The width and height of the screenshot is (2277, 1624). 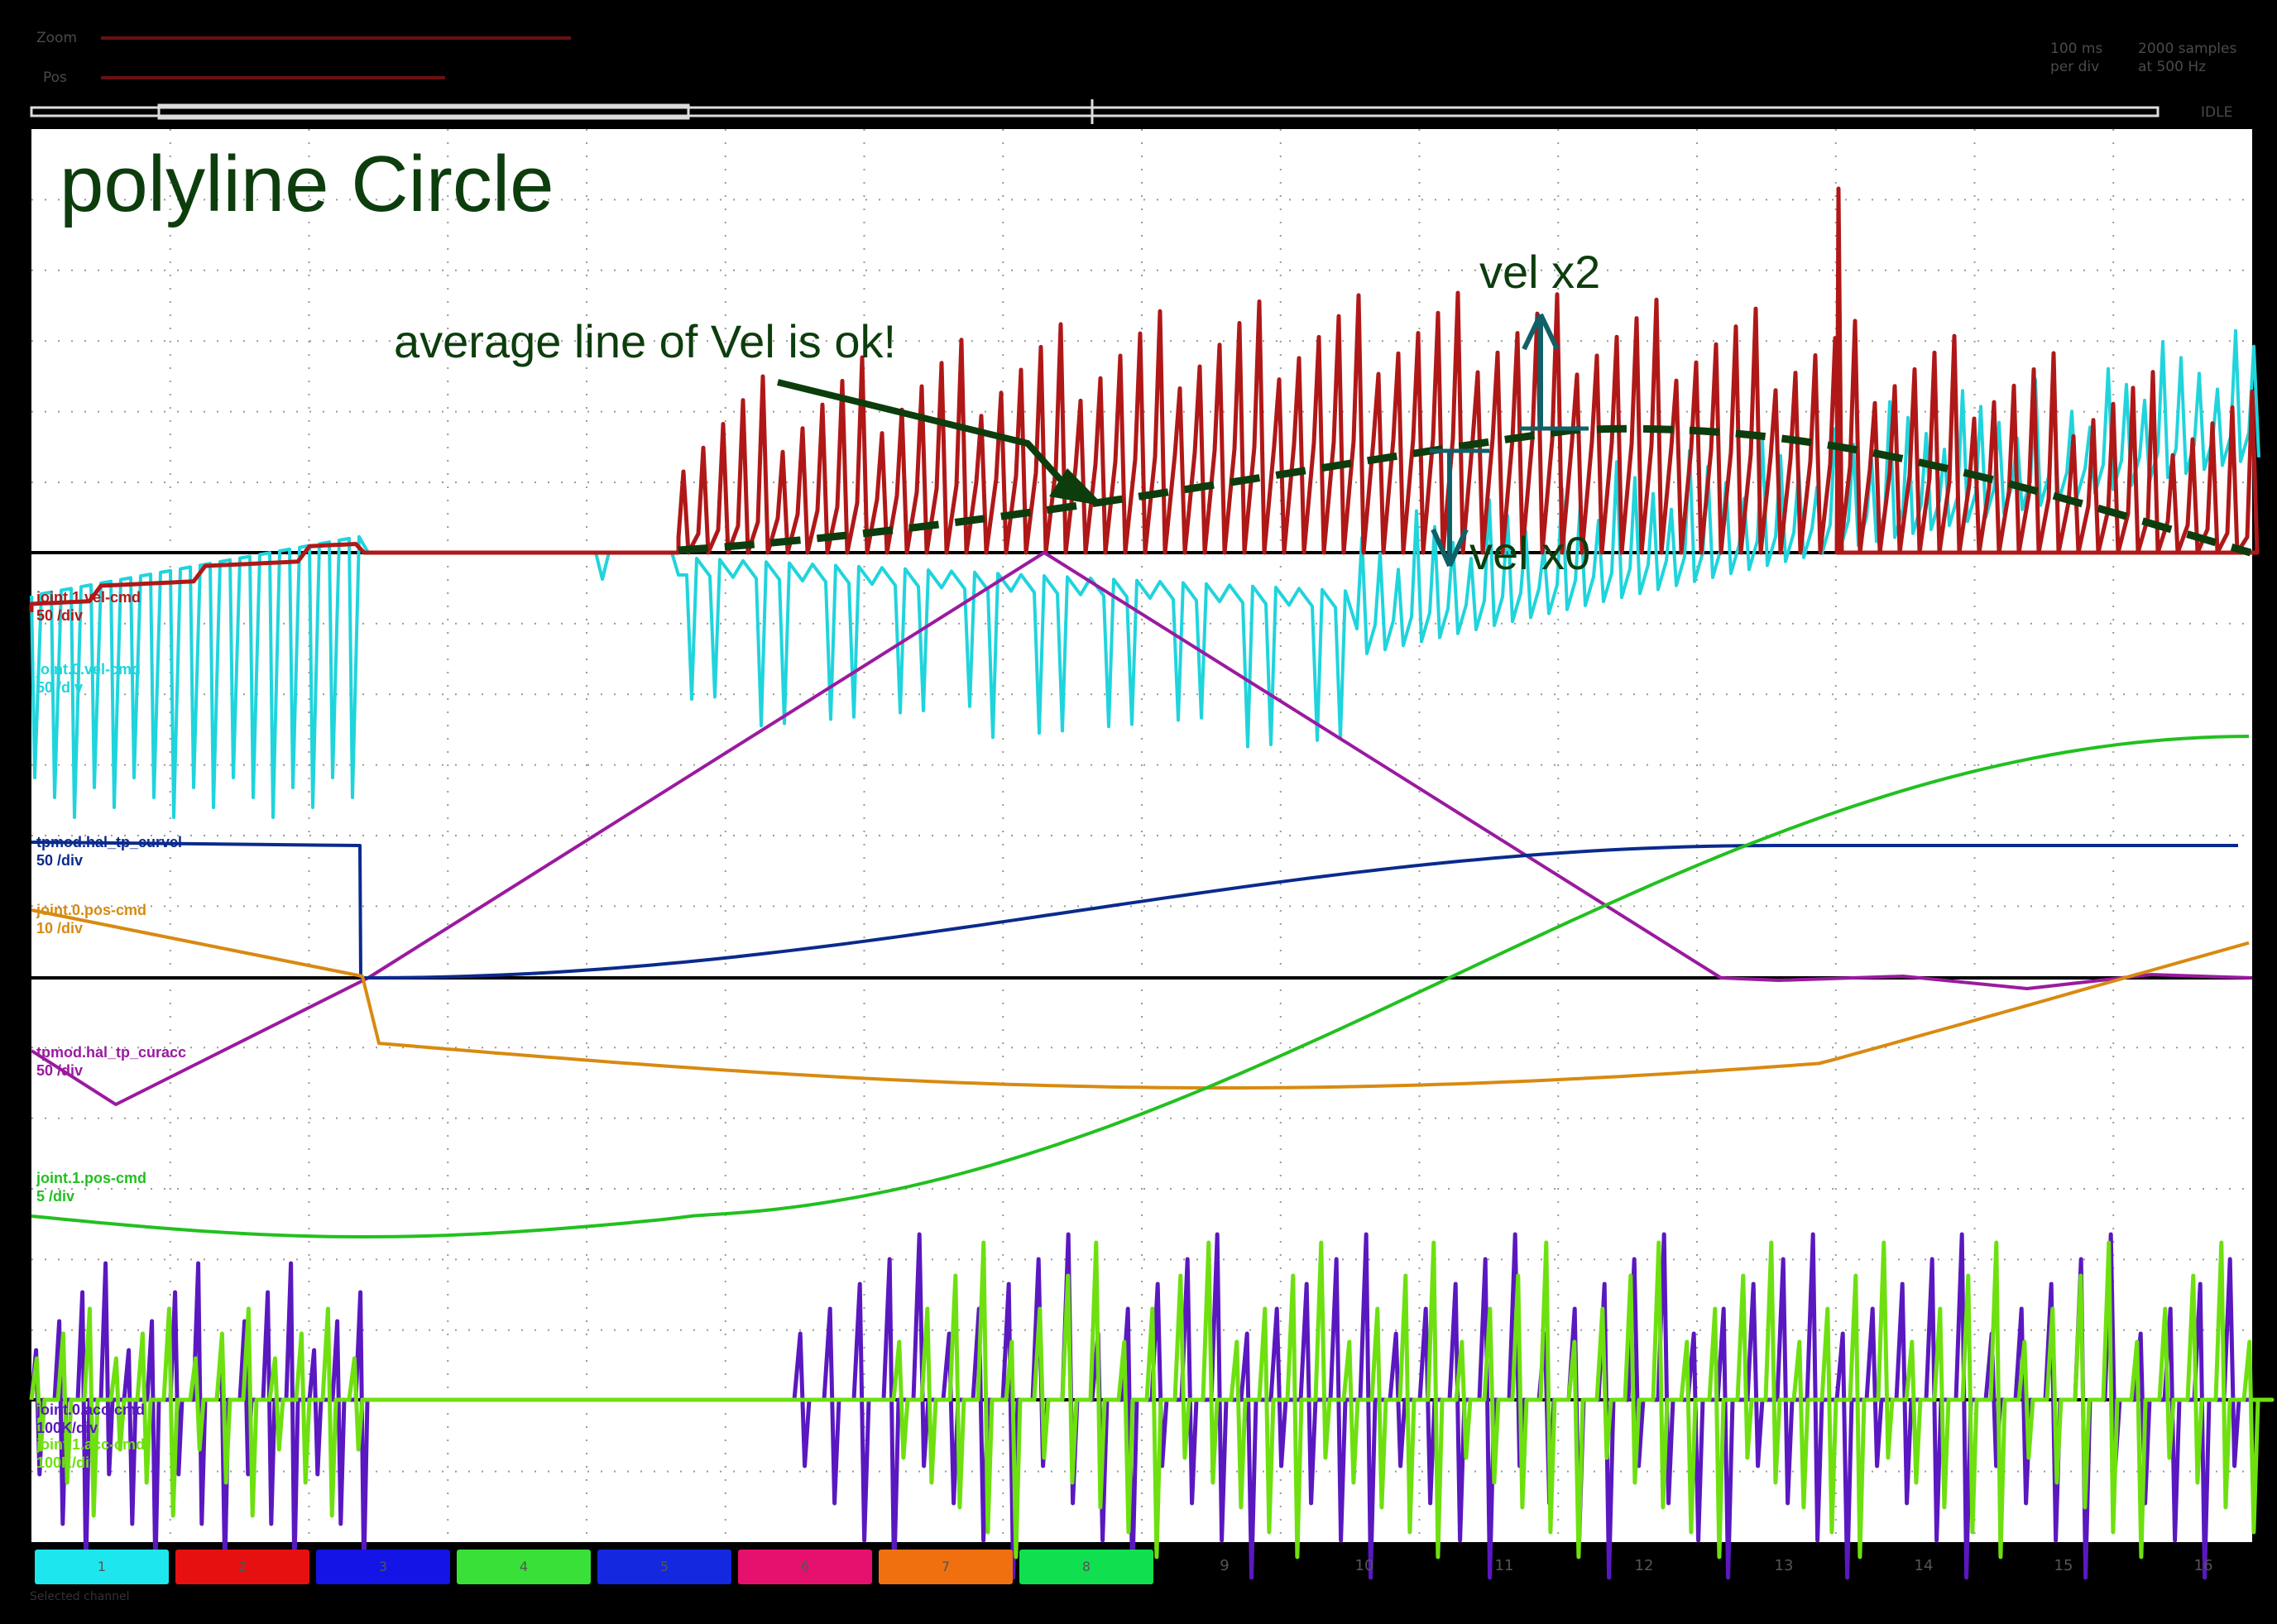 What do you see at coordinates (91, 1409) in the screenshot?
I see `trace-legend-name: joint.0.acc-cmd` at bounding box center [91, 1409].